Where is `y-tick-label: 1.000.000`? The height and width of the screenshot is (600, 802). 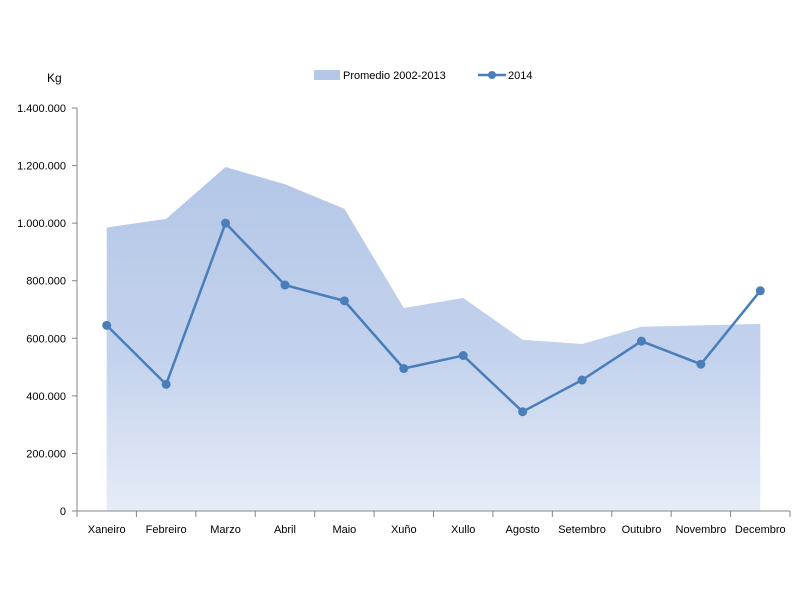 y-tick-label: 1.000.000 is located at coordinates (41, 224).